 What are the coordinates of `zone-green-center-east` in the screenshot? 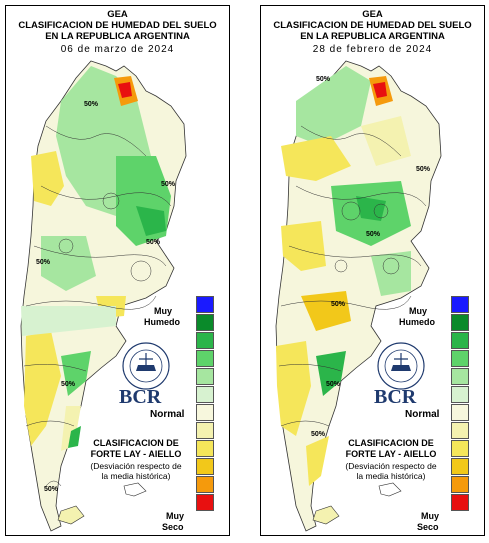 It's located at (391, 273).